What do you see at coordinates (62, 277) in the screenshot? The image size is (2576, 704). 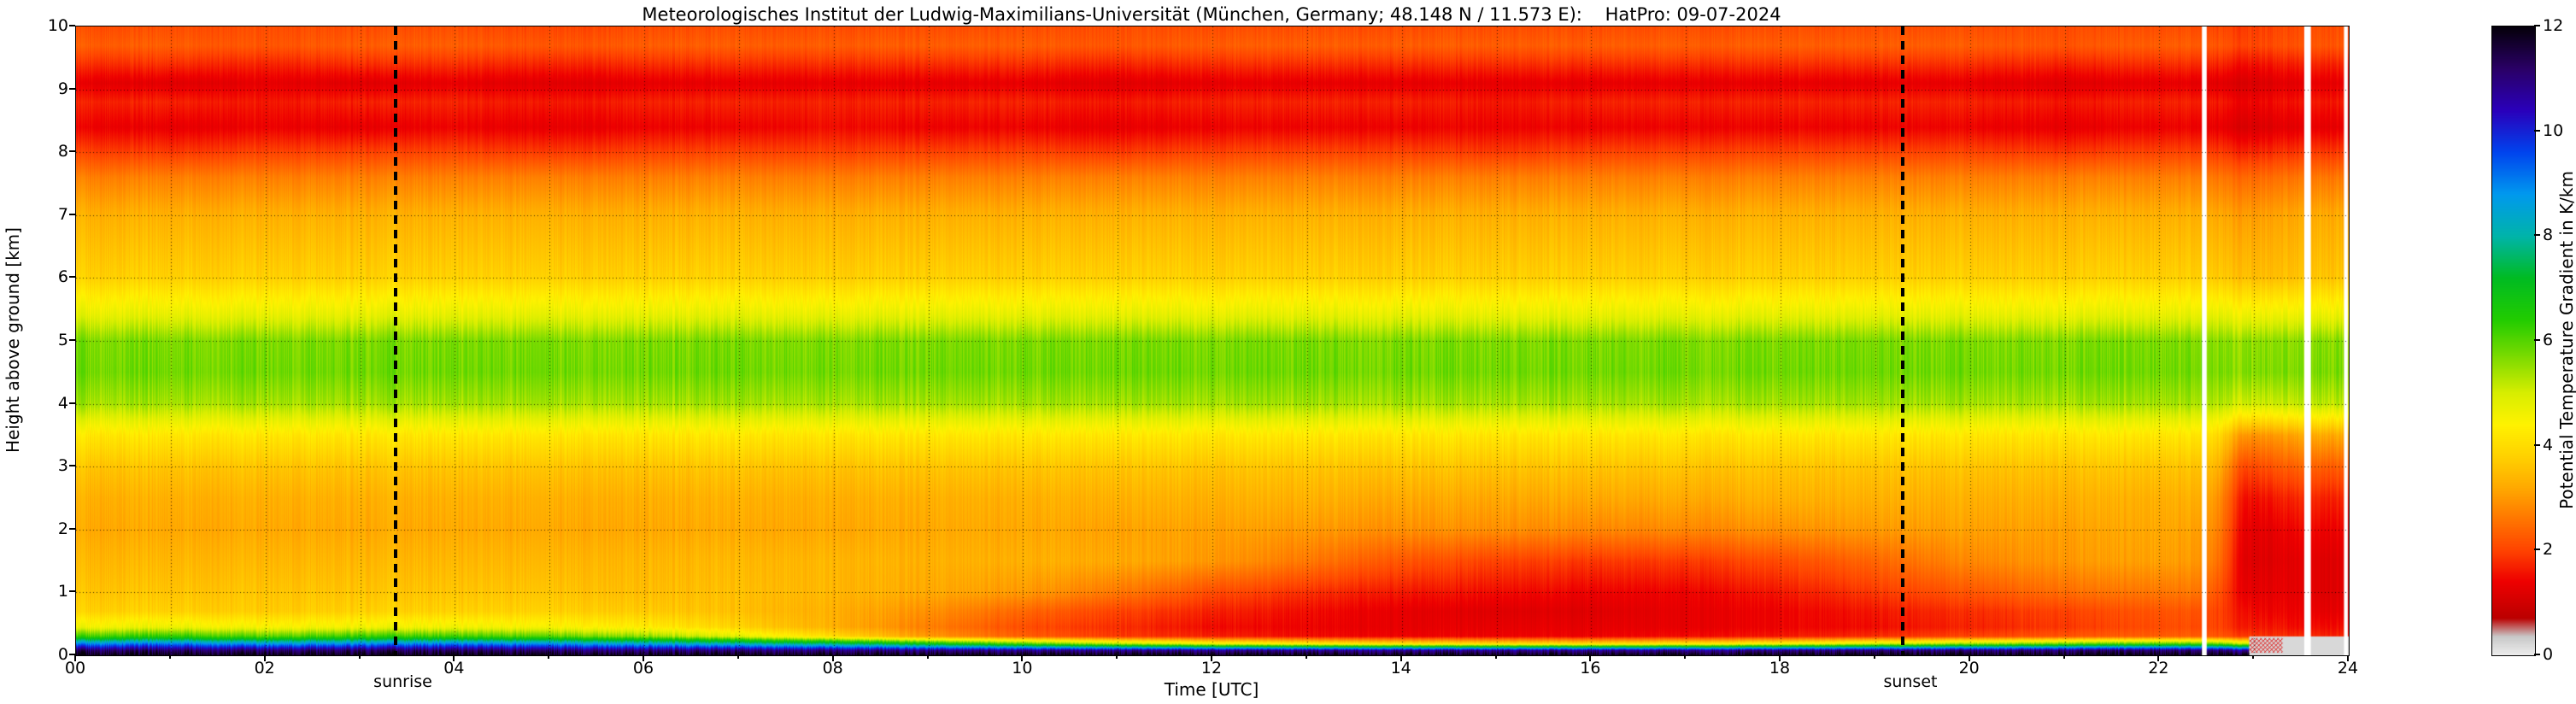 I see `y-tick-label: 6` at bounding box center [62, 277].